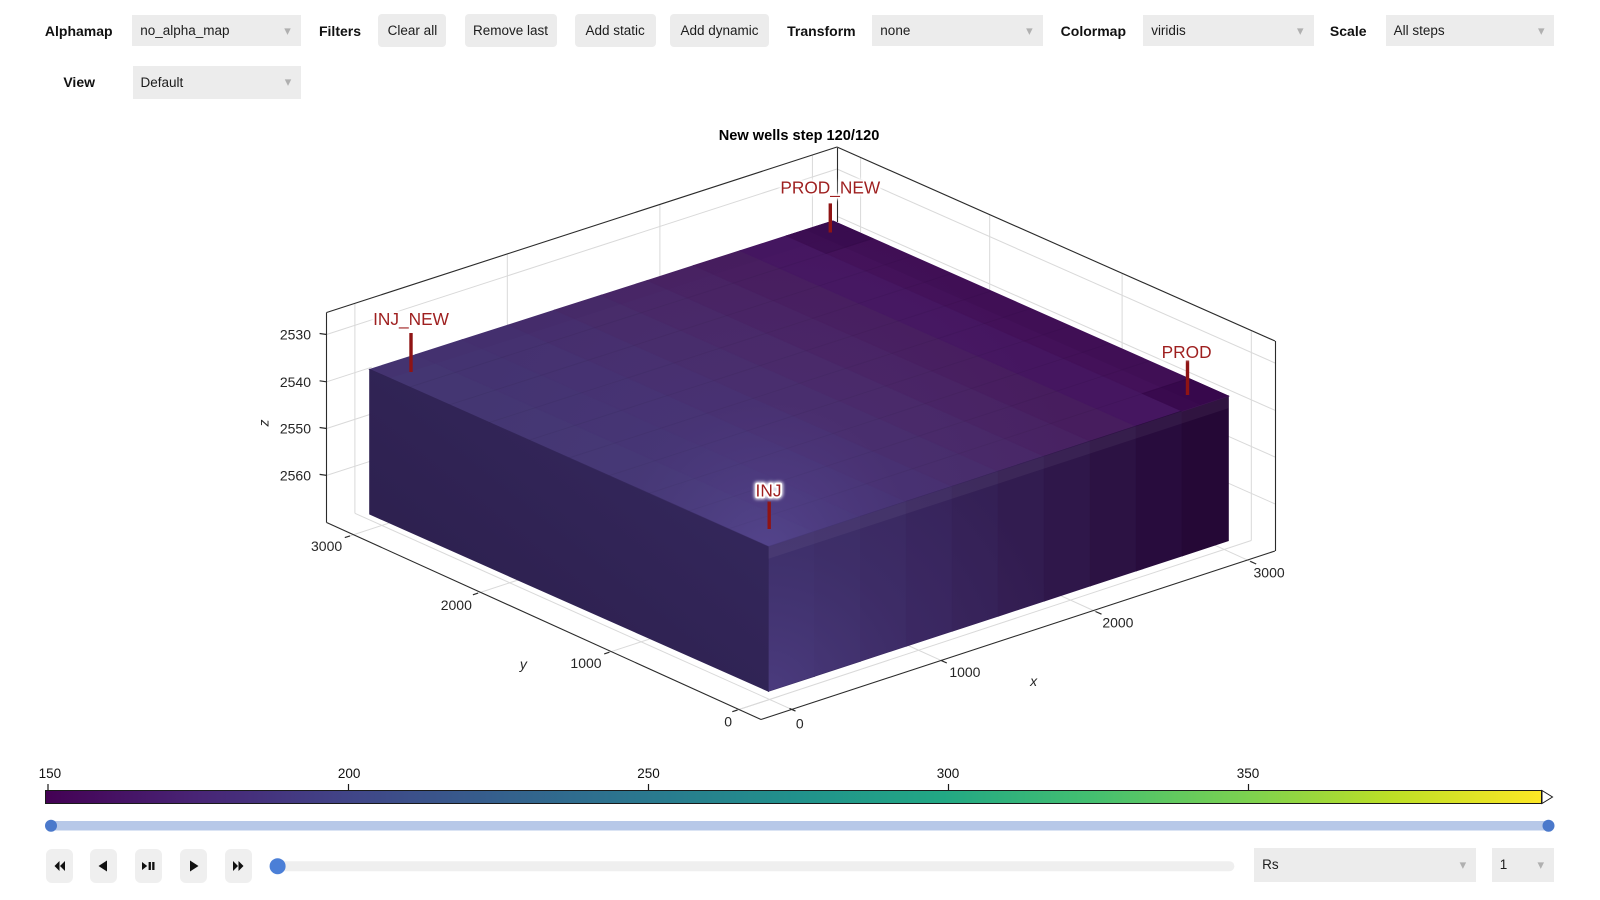 The height and width of the screenshot is (900, 1600). I want to click on svg-text: 2540, so click(295, 382).